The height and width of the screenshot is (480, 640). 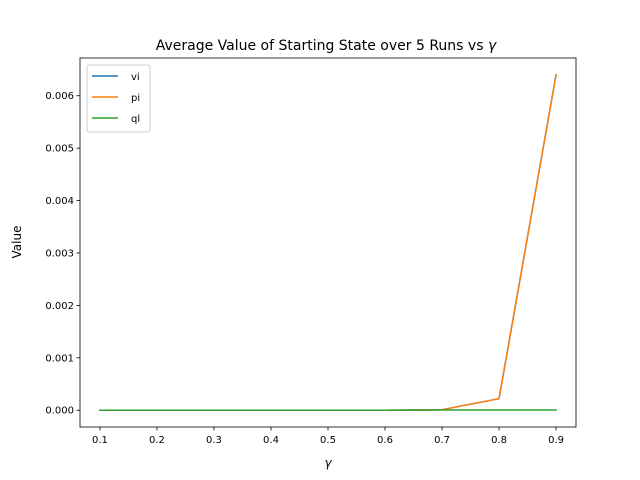 What do you see at coordinates (59, 358) in the screenshot?
I see `y-tick-label: 0.001` at bounding box center [59, 358].